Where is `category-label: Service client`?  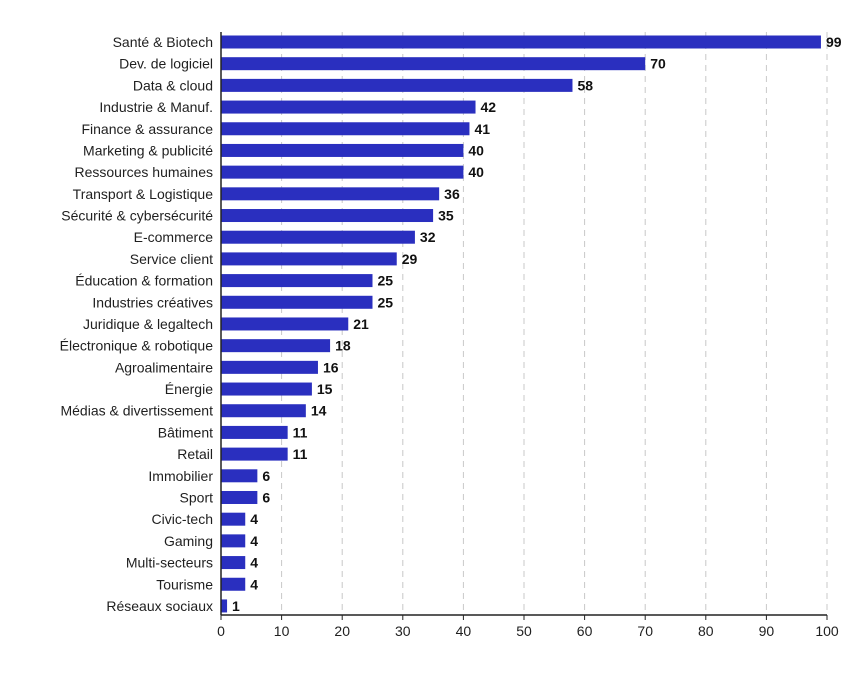 category-label: Service client is located at coordinates (171, 259).